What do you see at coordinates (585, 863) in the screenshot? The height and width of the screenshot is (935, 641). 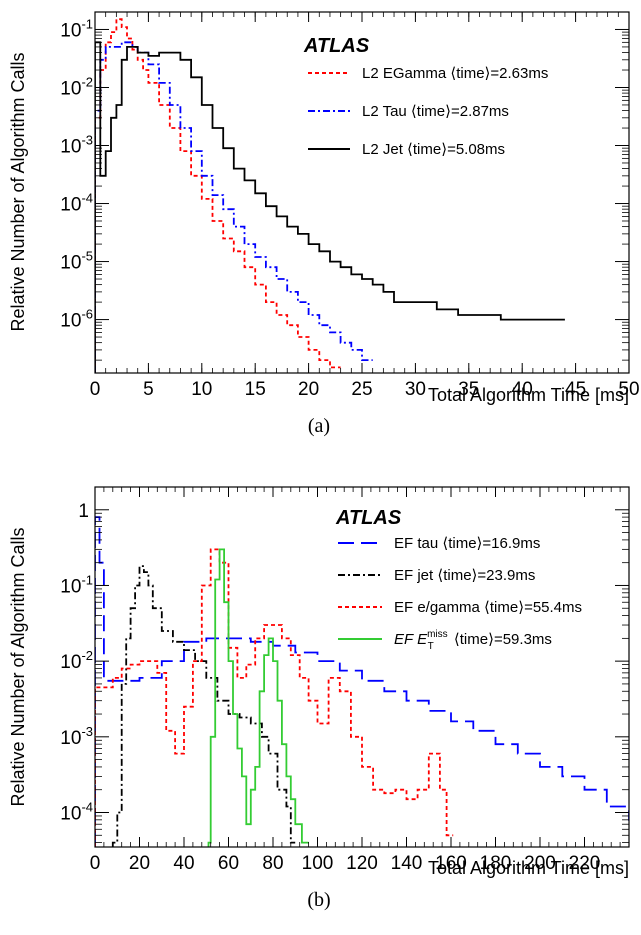 I see `x-tick-label: 220` at bounding box center [585, 863].